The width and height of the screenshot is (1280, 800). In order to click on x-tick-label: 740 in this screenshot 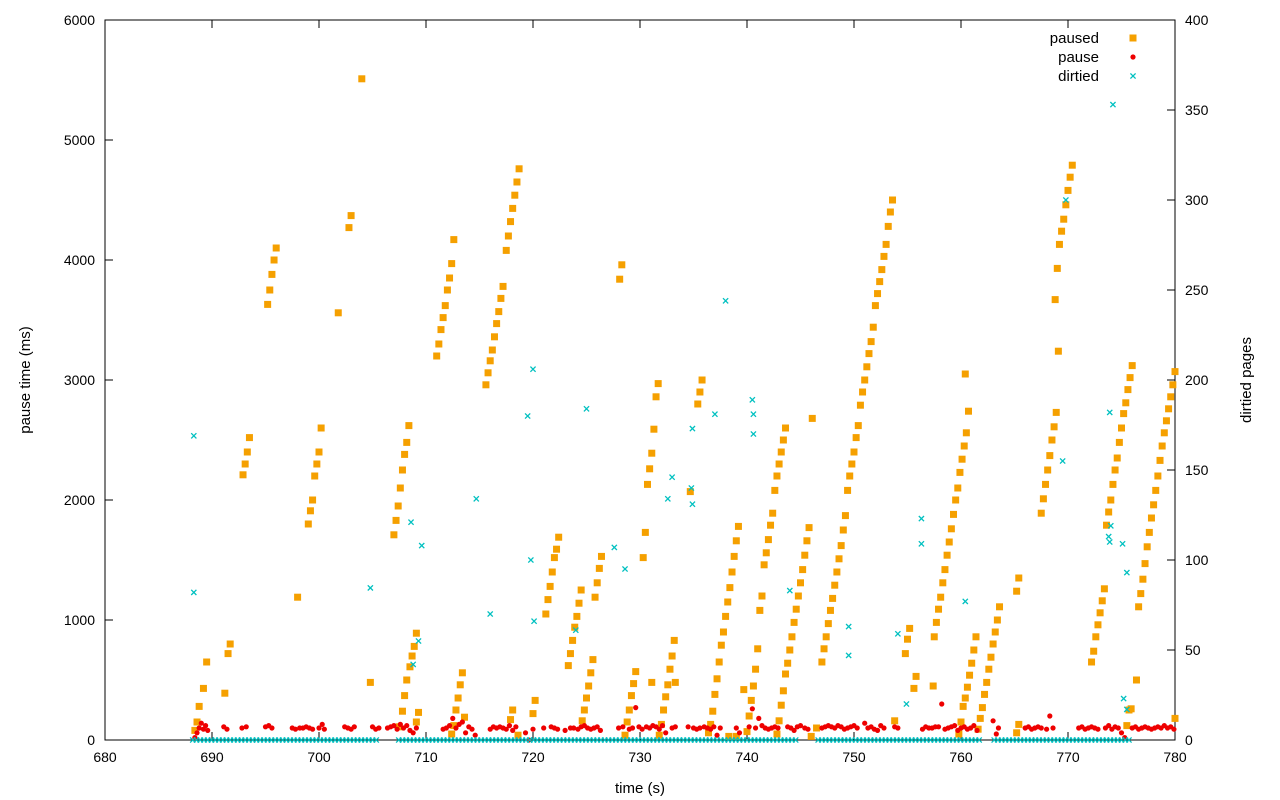, I will do `click(747, 757)`.